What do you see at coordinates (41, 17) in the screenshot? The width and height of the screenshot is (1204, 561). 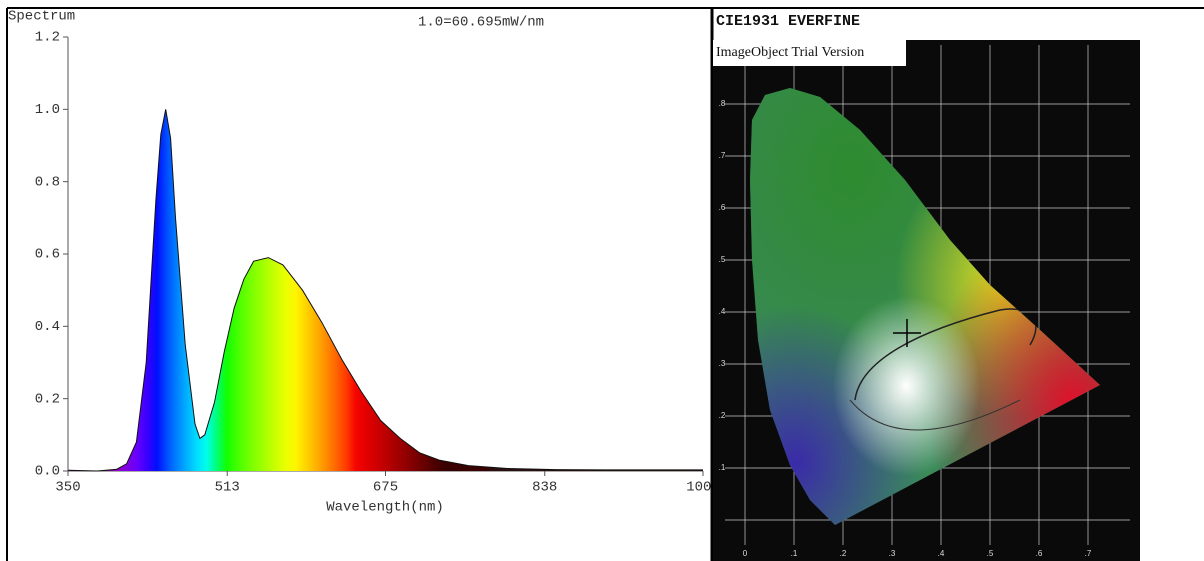 I see `chart-title: Spectrum` at bounding box center [41, 17].